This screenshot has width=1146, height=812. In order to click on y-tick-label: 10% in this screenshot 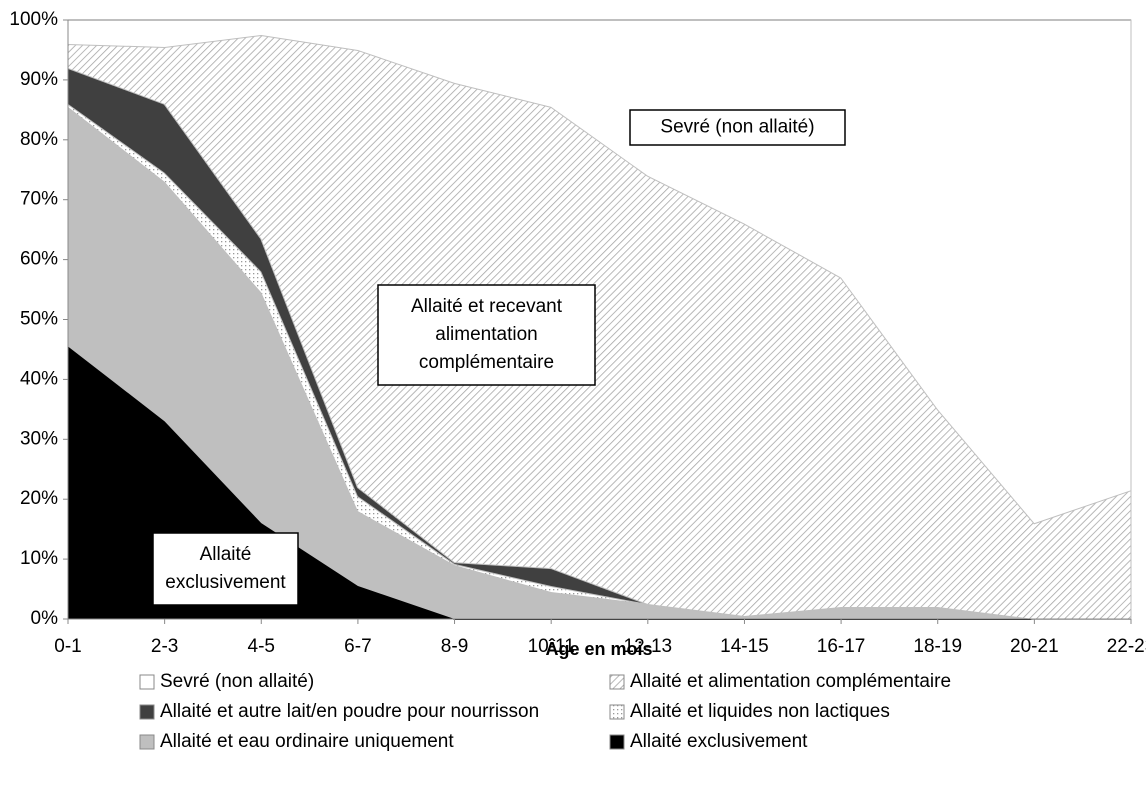, I will do `click(39, 558)`.